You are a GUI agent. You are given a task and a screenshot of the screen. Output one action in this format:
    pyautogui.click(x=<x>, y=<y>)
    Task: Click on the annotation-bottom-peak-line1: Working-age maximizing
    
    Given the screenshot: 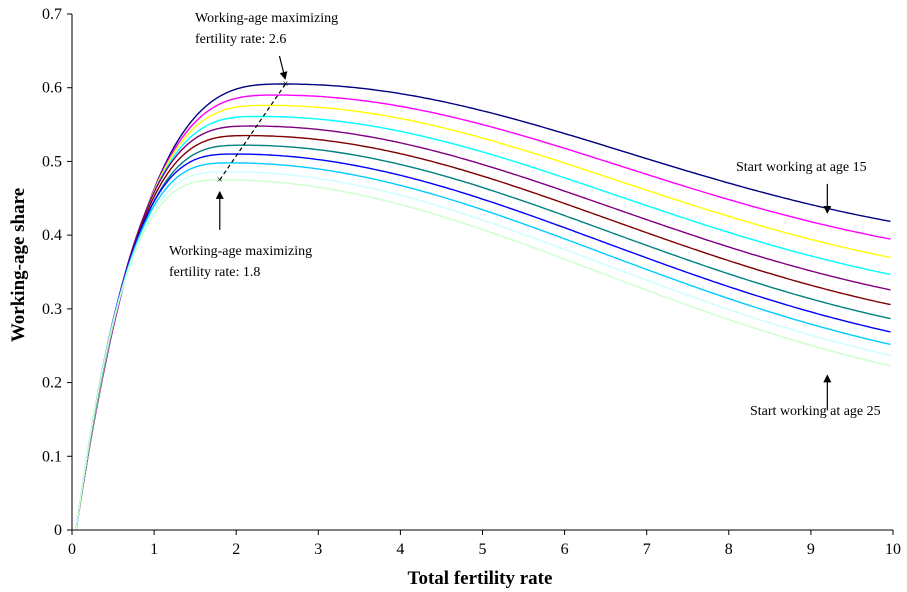 What is the action you would take?
    pyautogui.click(x=240, y=251)
    